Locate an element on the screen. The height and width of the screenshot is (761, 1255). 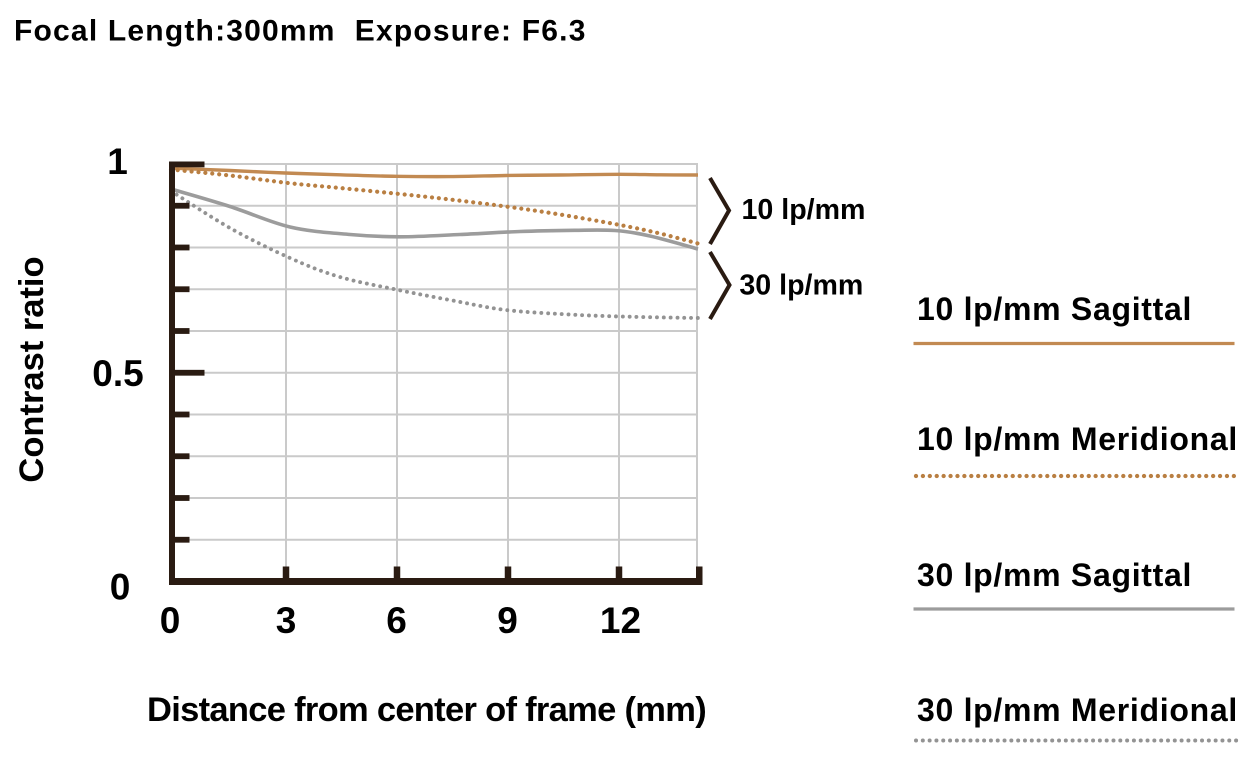
svg-text: 30 lp/mm Meridional is located at coordinates (1077, 710).